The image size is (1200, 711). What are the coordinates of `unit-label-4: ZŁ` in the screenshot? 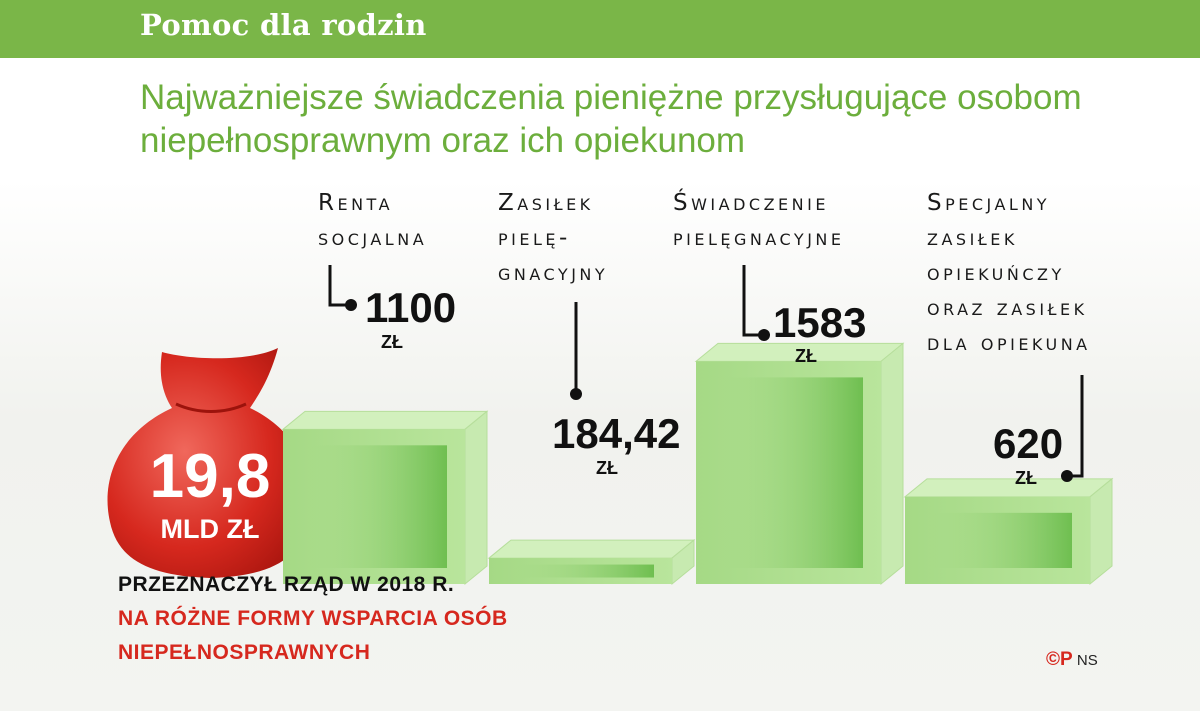 It's located at (1026, 478).